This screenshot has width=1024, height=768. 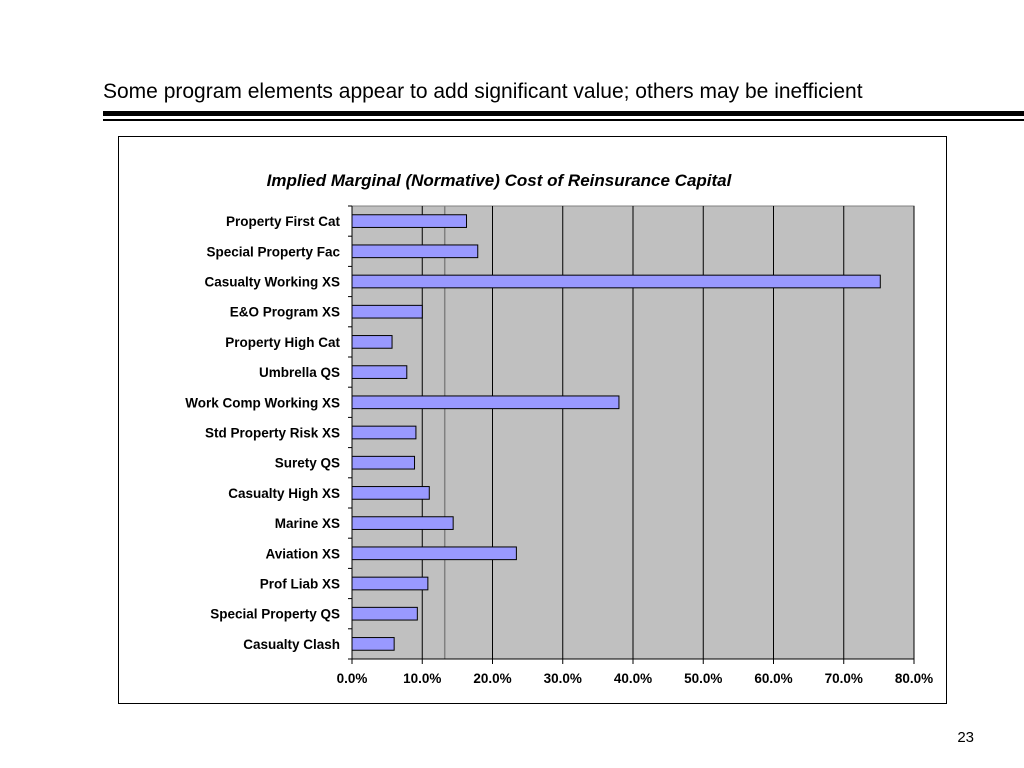 What do you see at coordinates (262, 402) in the screenshot?
I see `category-label: Work Comp Working XS` at bounding box center [262, 402].